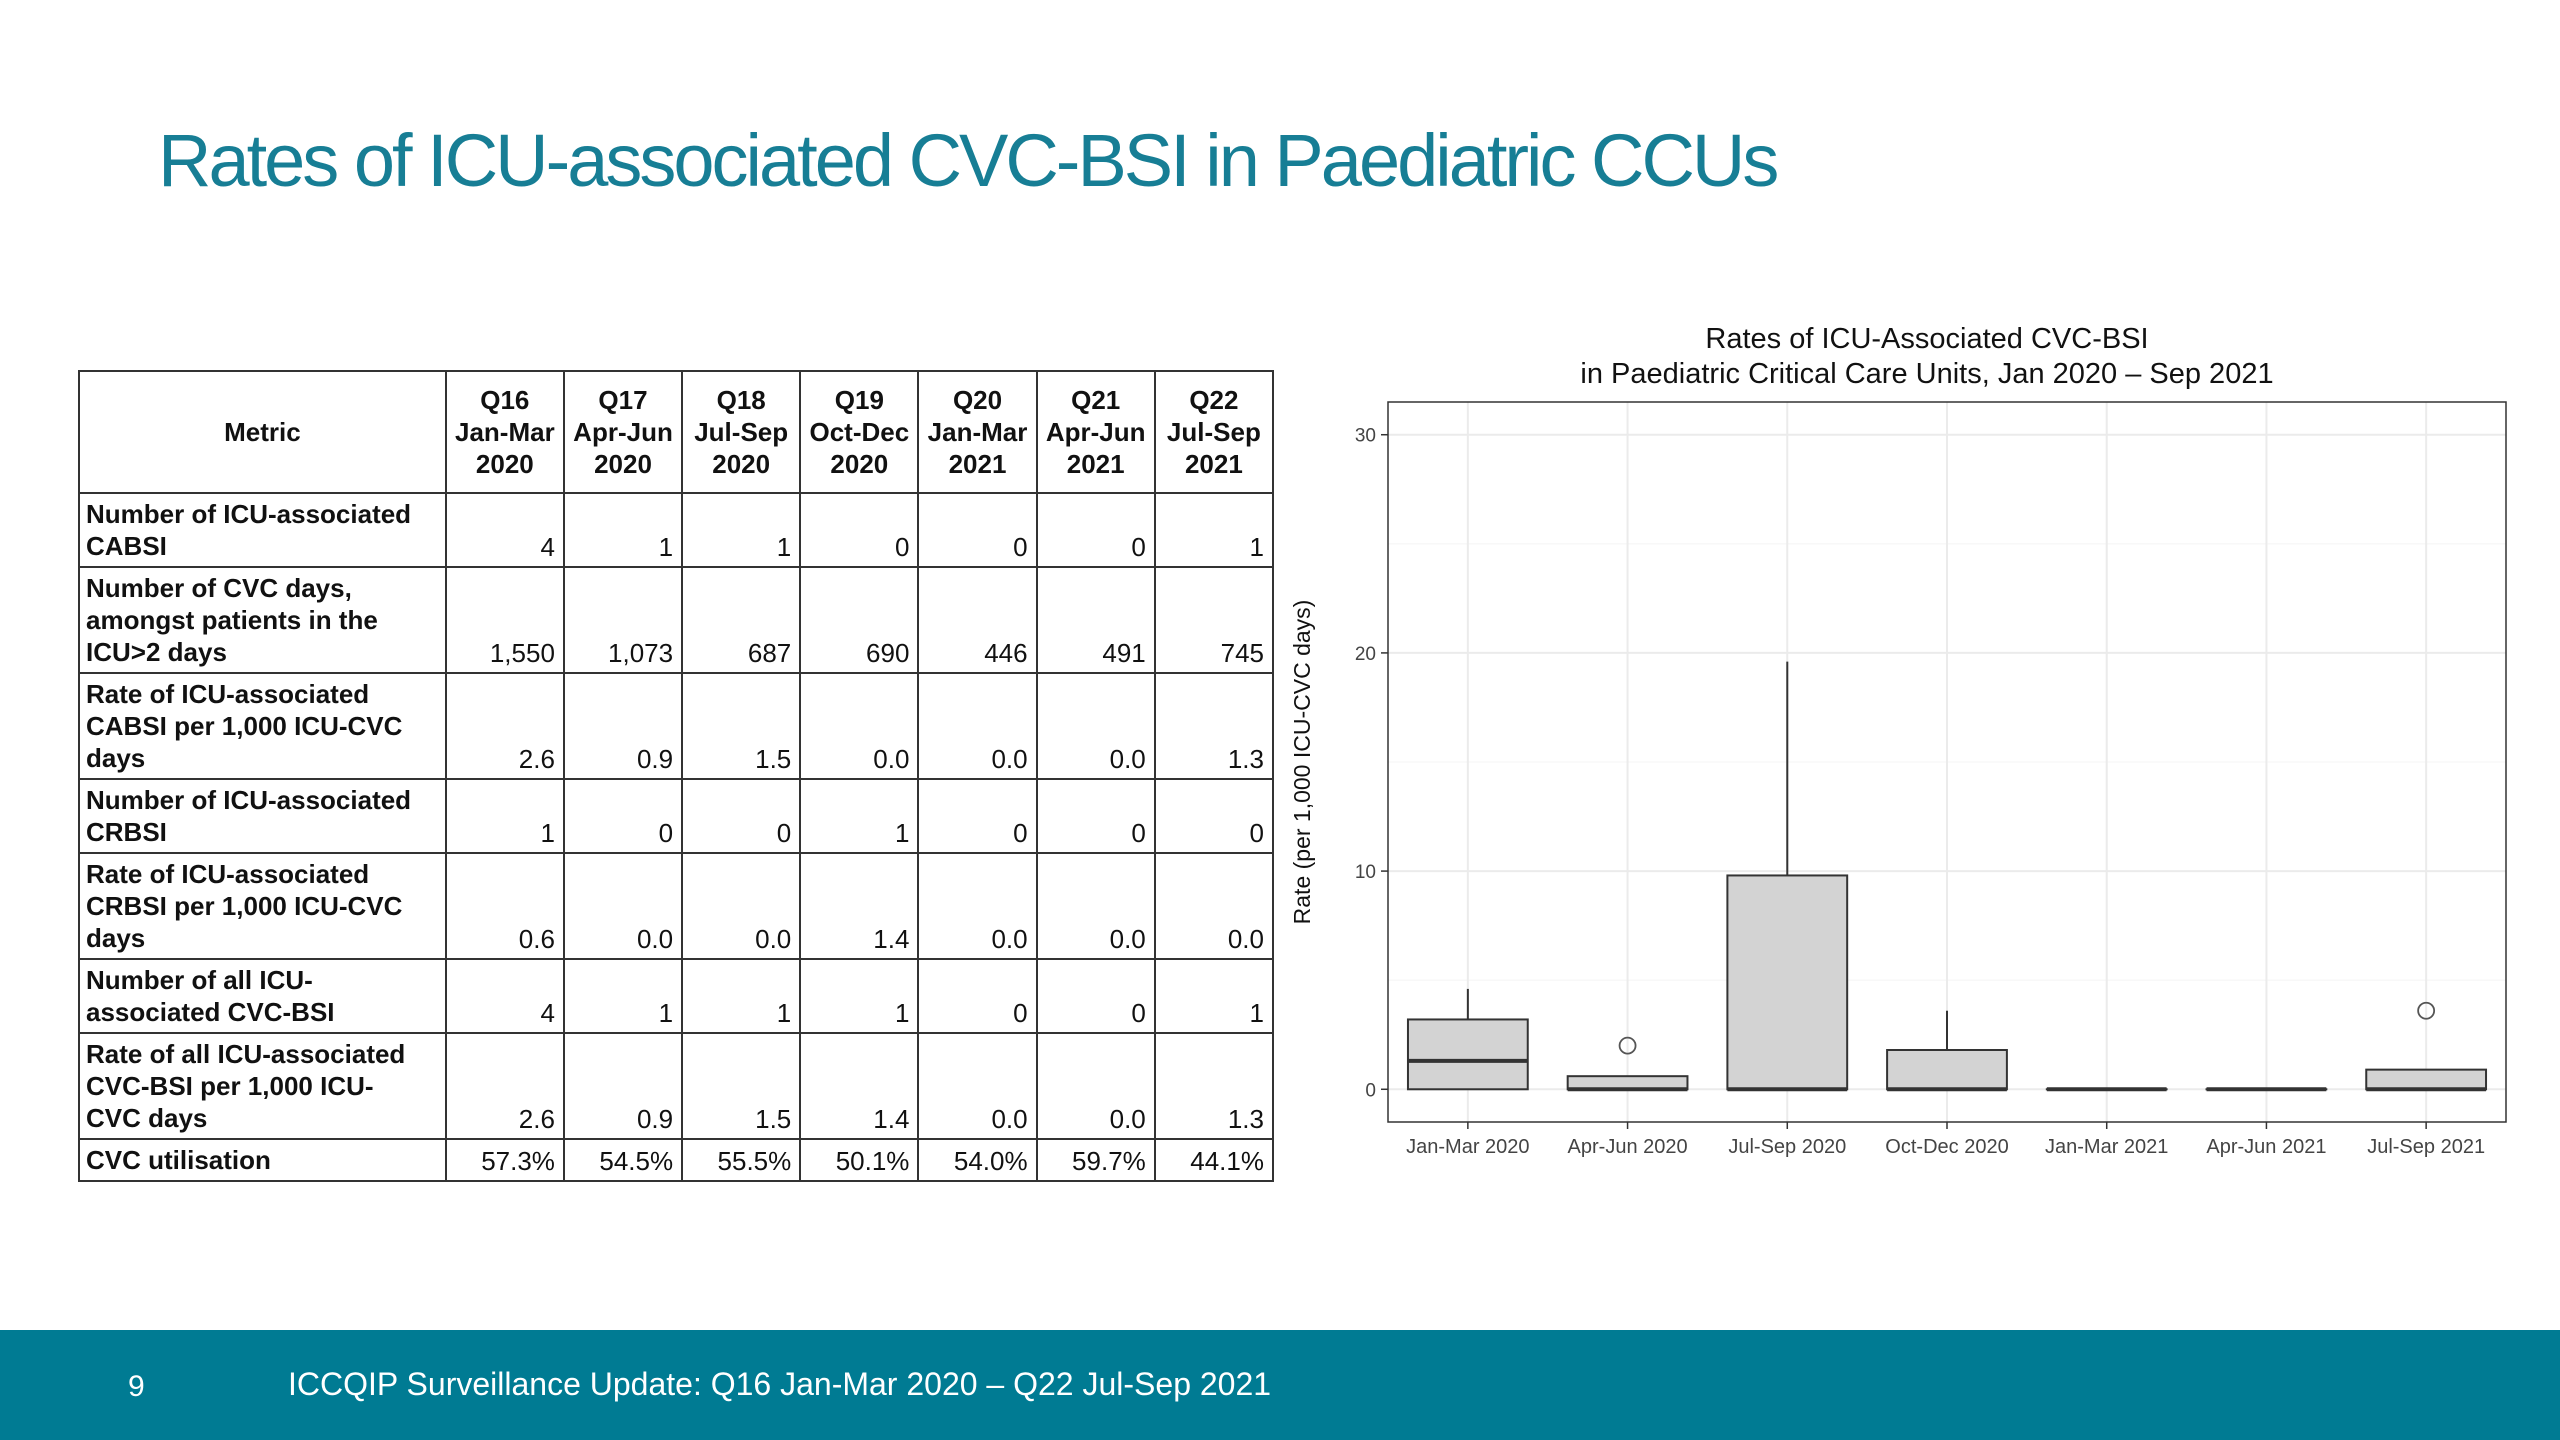 The image size is (2560, 1440). I want to click on header-line: Jan-Mar, so click(504, 432).